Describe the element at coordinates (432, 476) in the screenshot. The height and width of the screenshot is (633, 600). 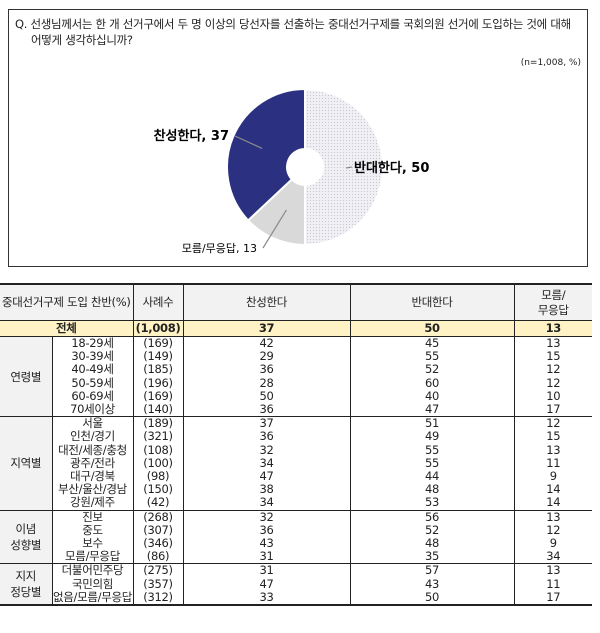
I see `value-cell: 44` at that location.